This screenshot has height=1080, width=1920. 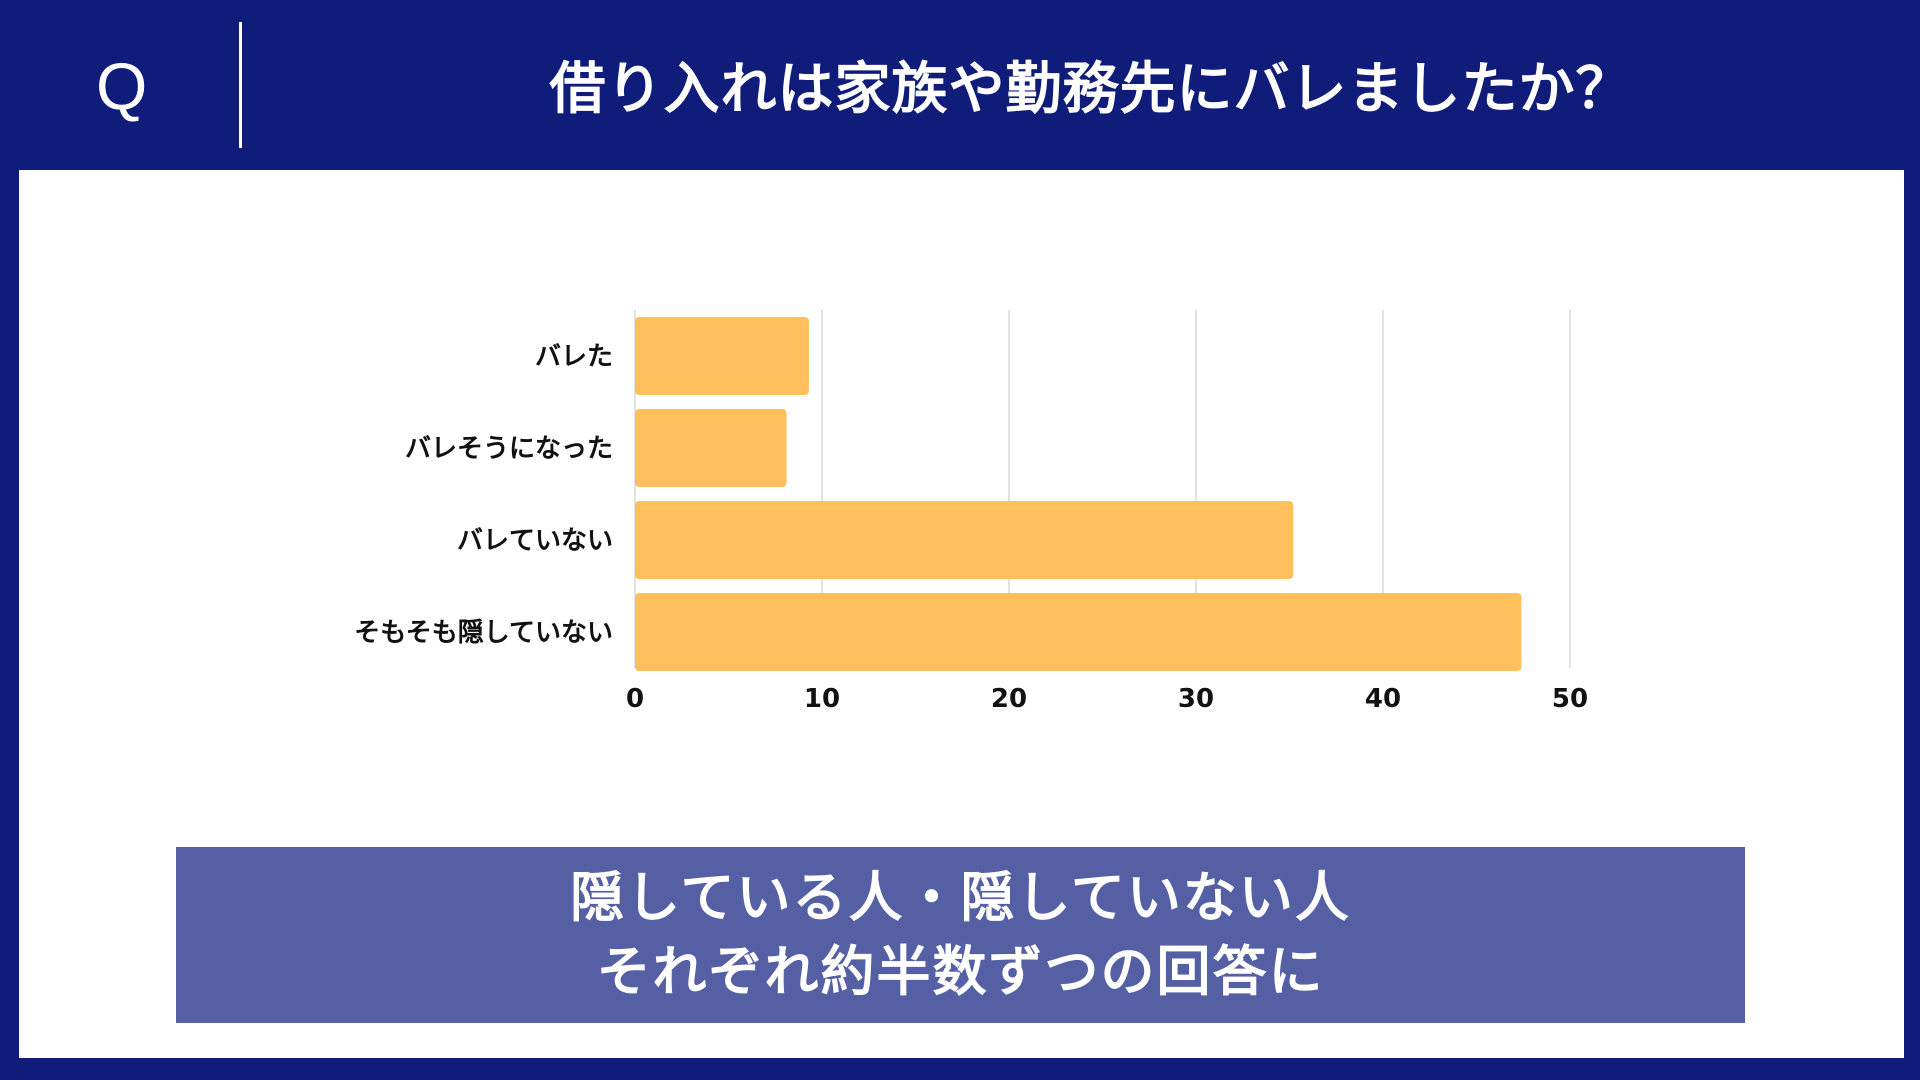 I want to click on header-divider, so click(x=240, y=85).